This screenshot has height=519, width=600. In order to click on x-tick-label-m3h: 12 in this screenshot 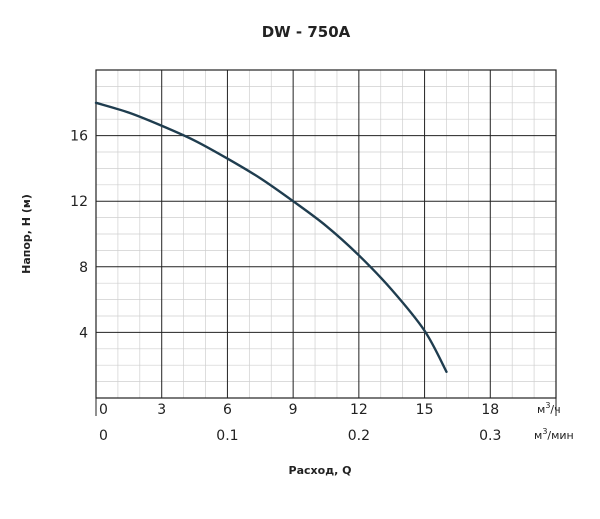, I will do `click(359, 410)`.